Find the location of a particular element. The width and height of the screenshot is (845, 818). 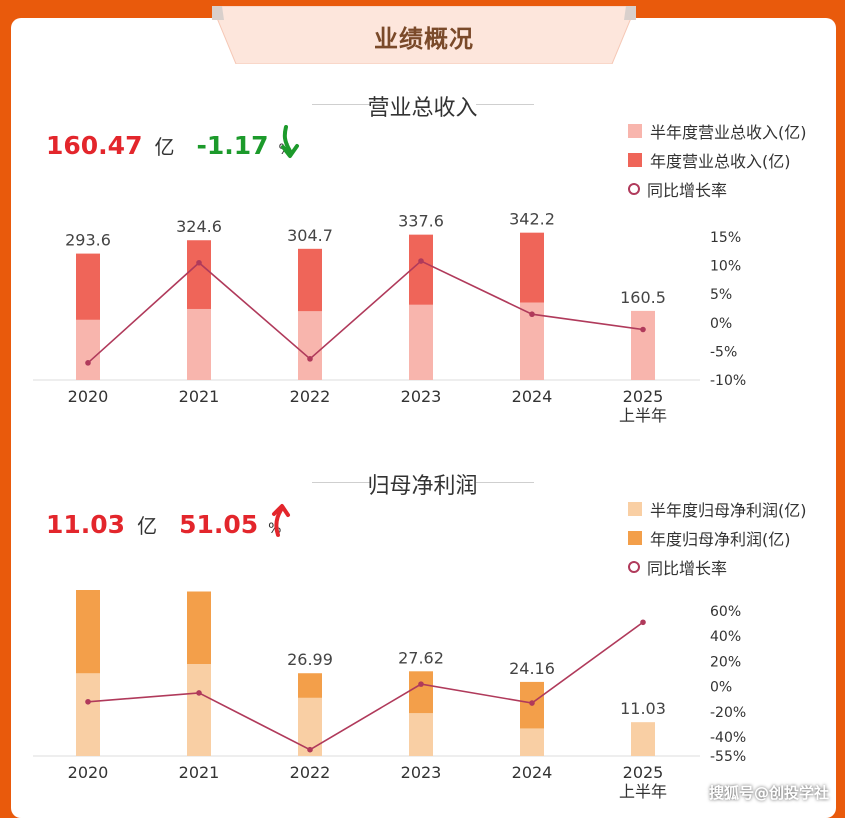

y2-tick-label-5: -10% is located at coordinates (728, 381).